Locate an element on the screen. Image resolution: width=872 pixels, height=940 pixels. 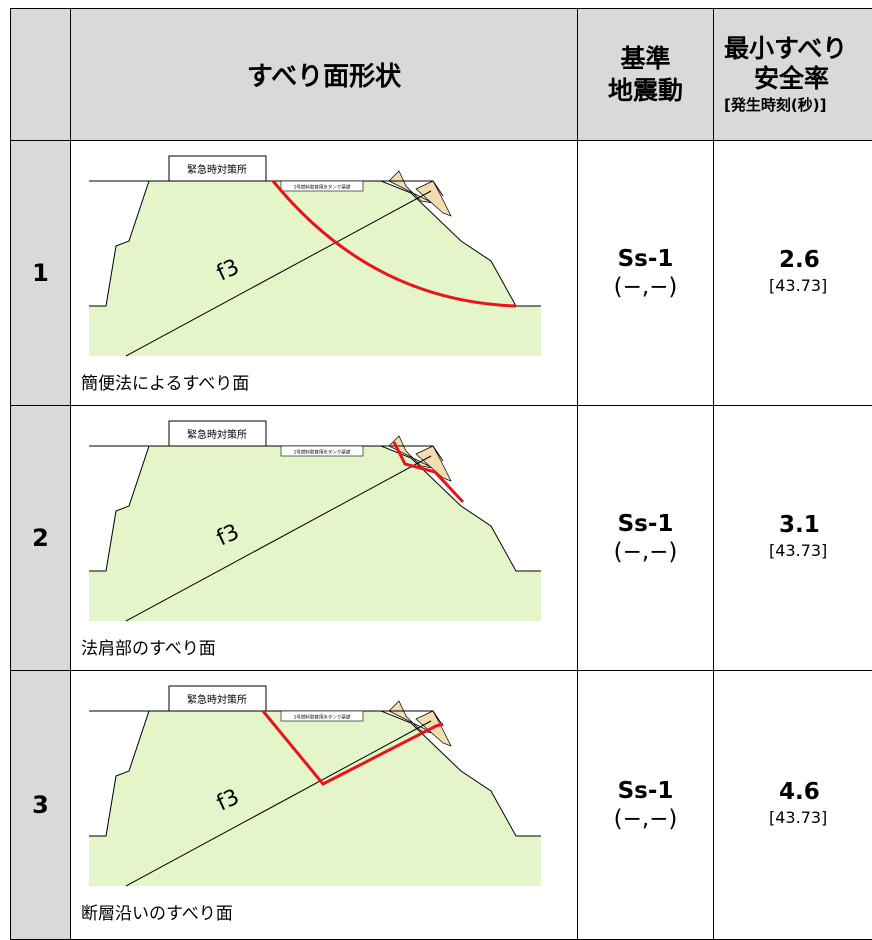
header-motion: 基準 地震動 is located at coordinates (645, 74).